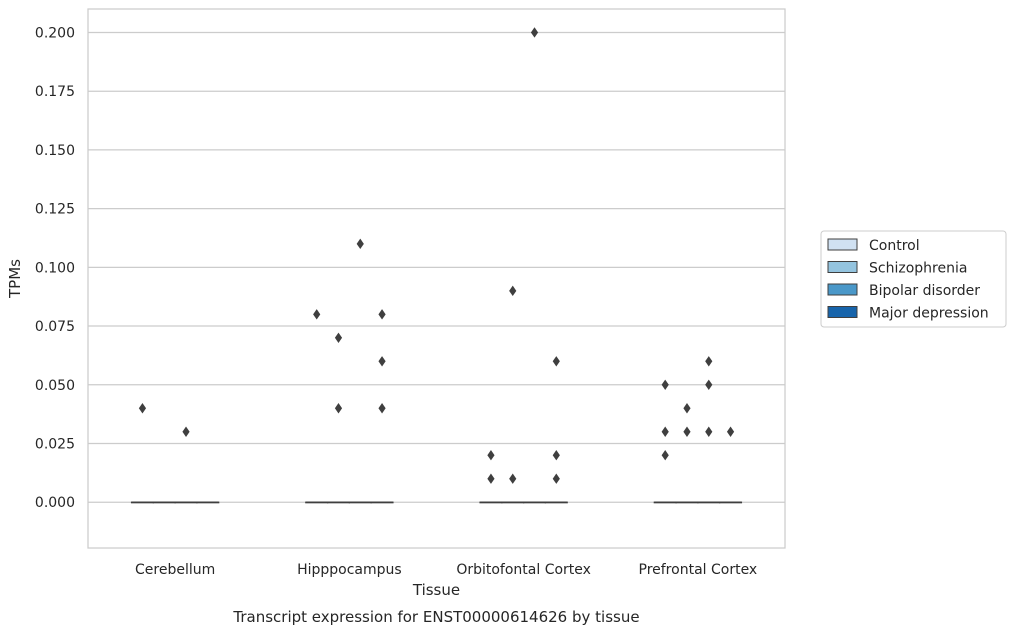 The width and height of the screenshot is (1017, 634). What do you see at coordinates (929, 314) in the screenshot?
I see `legend-label: Major depression` at bounding box center [929, 314].